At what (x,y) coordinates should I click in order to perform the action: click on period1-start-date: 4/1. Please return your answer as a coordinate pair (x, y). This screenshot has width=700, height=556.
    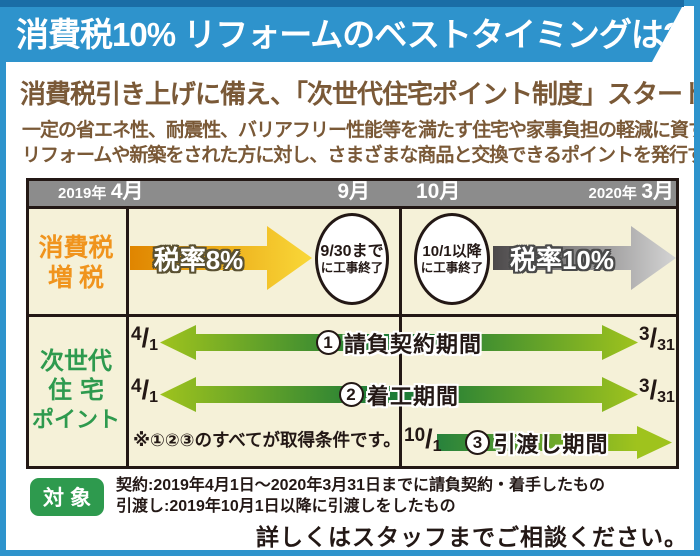
    Looking at the image, I should click on (144, 338).